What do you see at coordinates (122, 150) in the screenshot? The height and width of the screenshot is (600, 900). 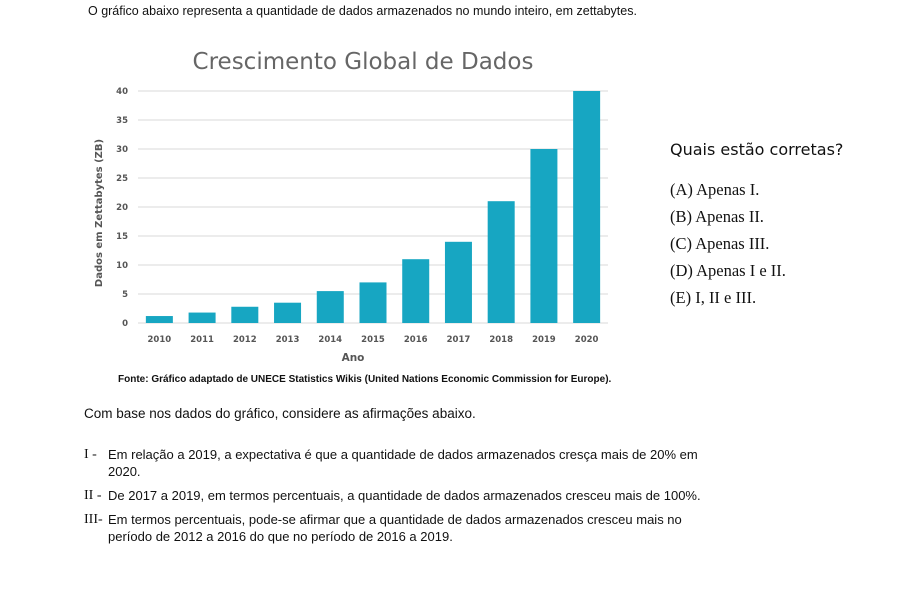 I see `y-tick-label: 30` at bounding box center [122, 150].